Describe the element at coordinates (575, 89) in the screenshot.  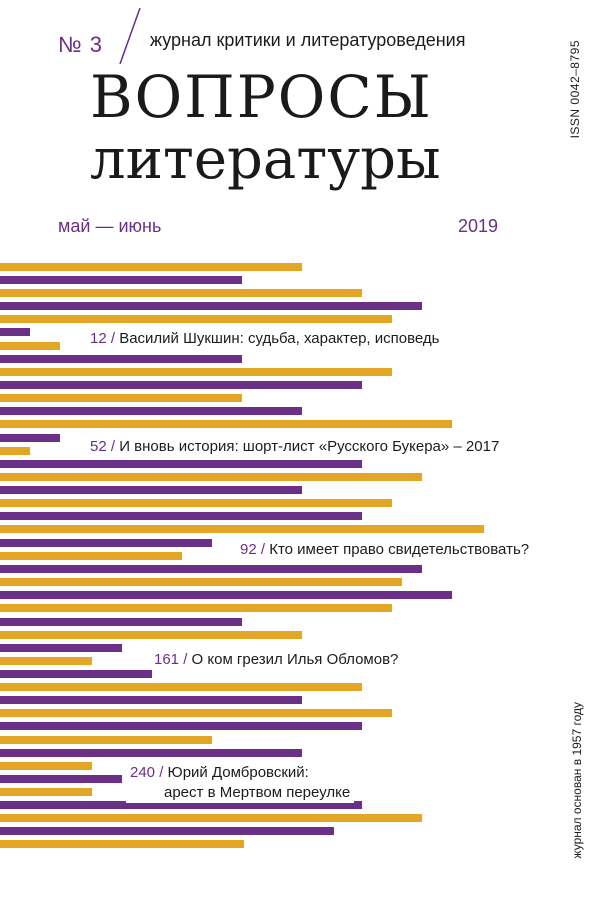
I see `issn-number: ISSN 0042–8795` at that location.